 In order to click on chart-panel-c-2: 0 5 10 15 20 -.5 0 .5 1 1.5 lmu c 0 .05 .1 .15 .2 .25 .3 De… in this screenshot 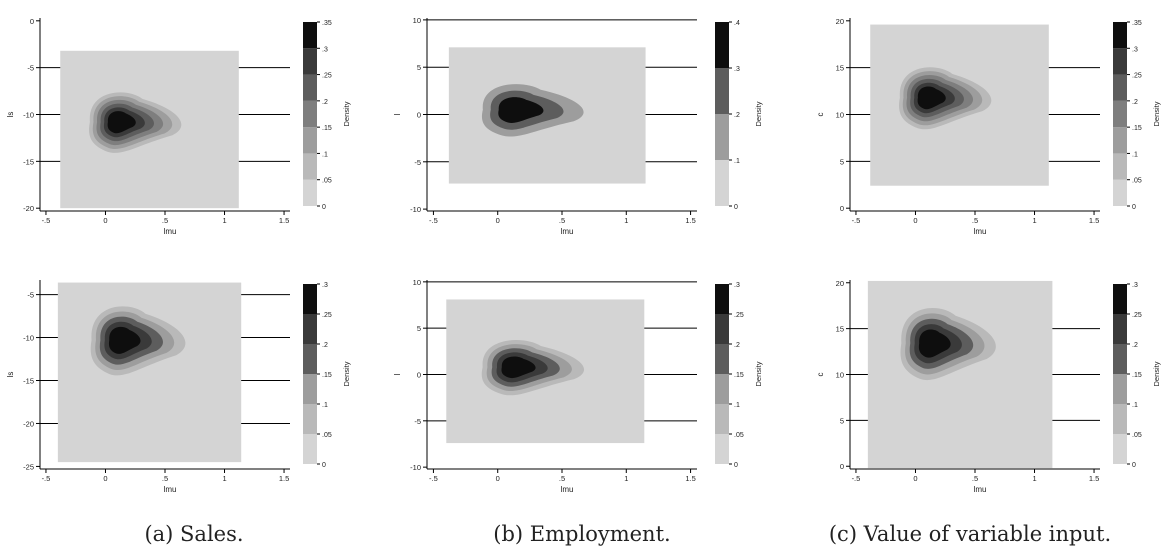, I will do `click(988, 386)`.